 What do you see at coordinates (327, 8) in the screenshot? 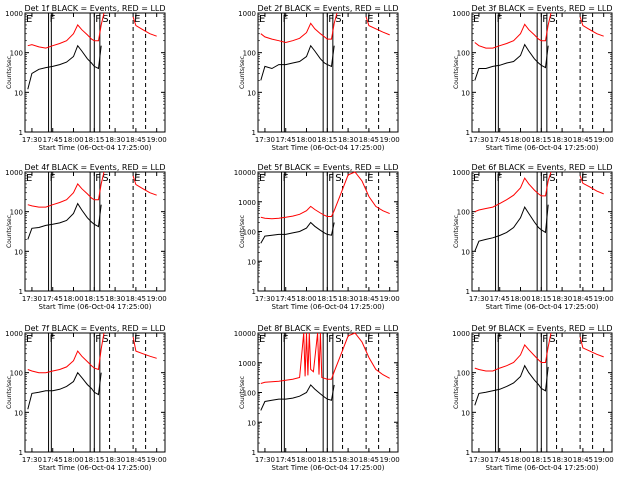
I see `chart-title: Det 2f BLACK = Events, RED = LLD` at bounding box center [327, 8].